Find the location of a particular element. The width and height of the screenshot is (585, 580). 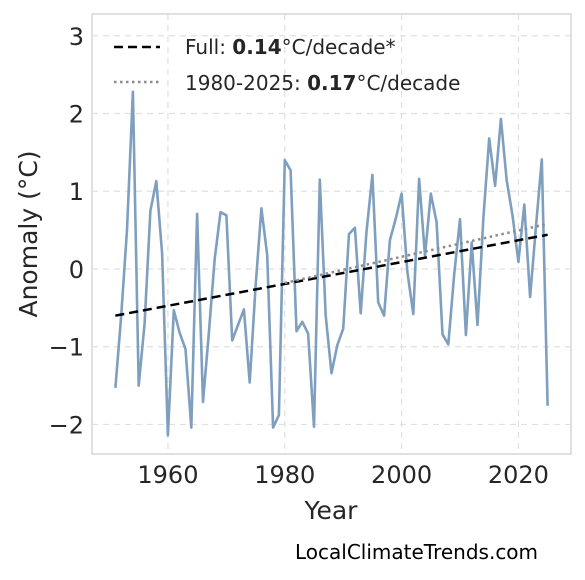

y-tick-label: 2 is located at coordinates (76, 115).